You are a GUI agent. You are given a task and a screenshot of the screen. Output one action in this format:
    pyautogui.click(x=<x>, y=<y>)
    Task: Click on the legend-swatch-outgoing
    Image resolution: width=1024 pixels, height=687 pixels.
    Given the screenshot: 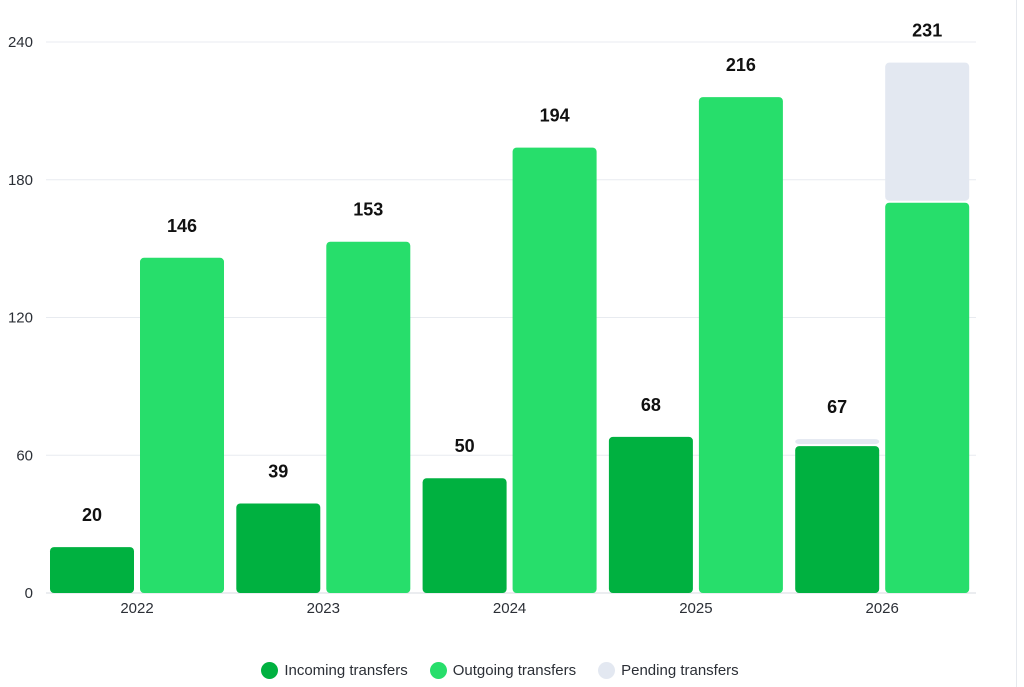 What is the action you would take?
    pyautogui.click(x=438, y=670)
    